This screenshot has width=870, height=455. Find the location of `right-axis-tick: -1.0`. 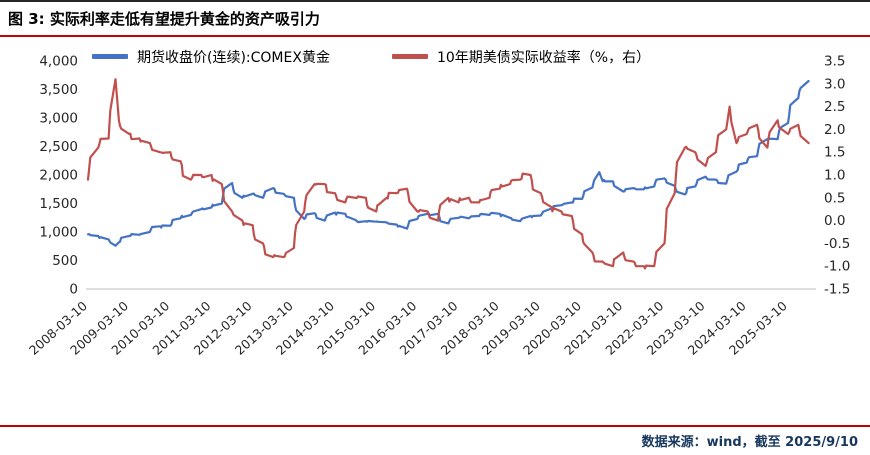

right-axis-tick: -1.0 is located at coordinates (837, 266).